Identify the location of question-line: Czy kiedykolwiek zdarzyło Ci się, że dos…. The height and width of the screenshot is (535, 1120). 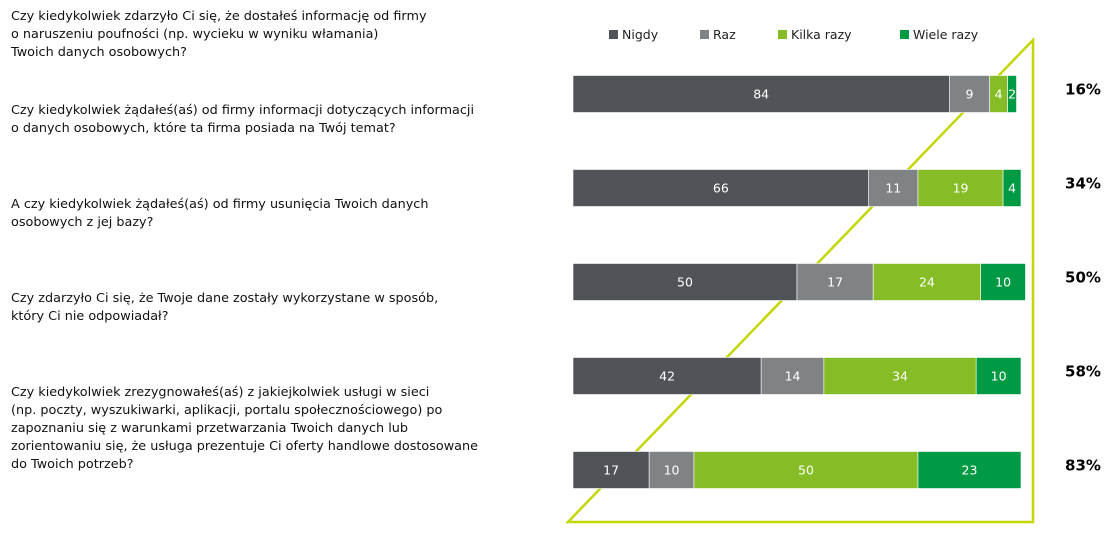
(219, 16).